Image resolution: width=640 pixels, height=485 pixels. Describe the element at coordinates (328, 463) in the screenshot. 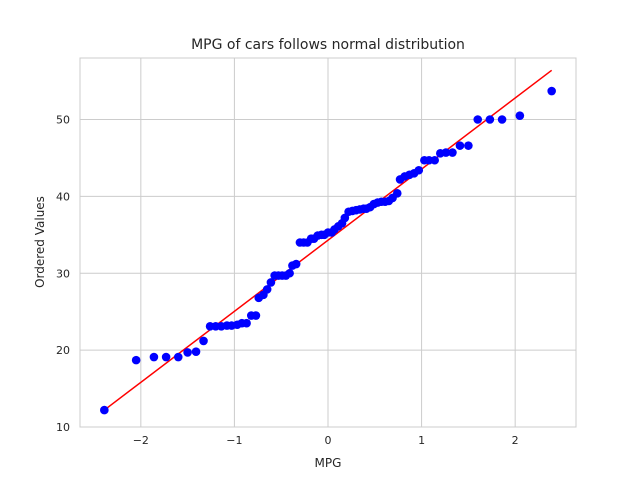

I see `x-axis-label: MPG` at that location.